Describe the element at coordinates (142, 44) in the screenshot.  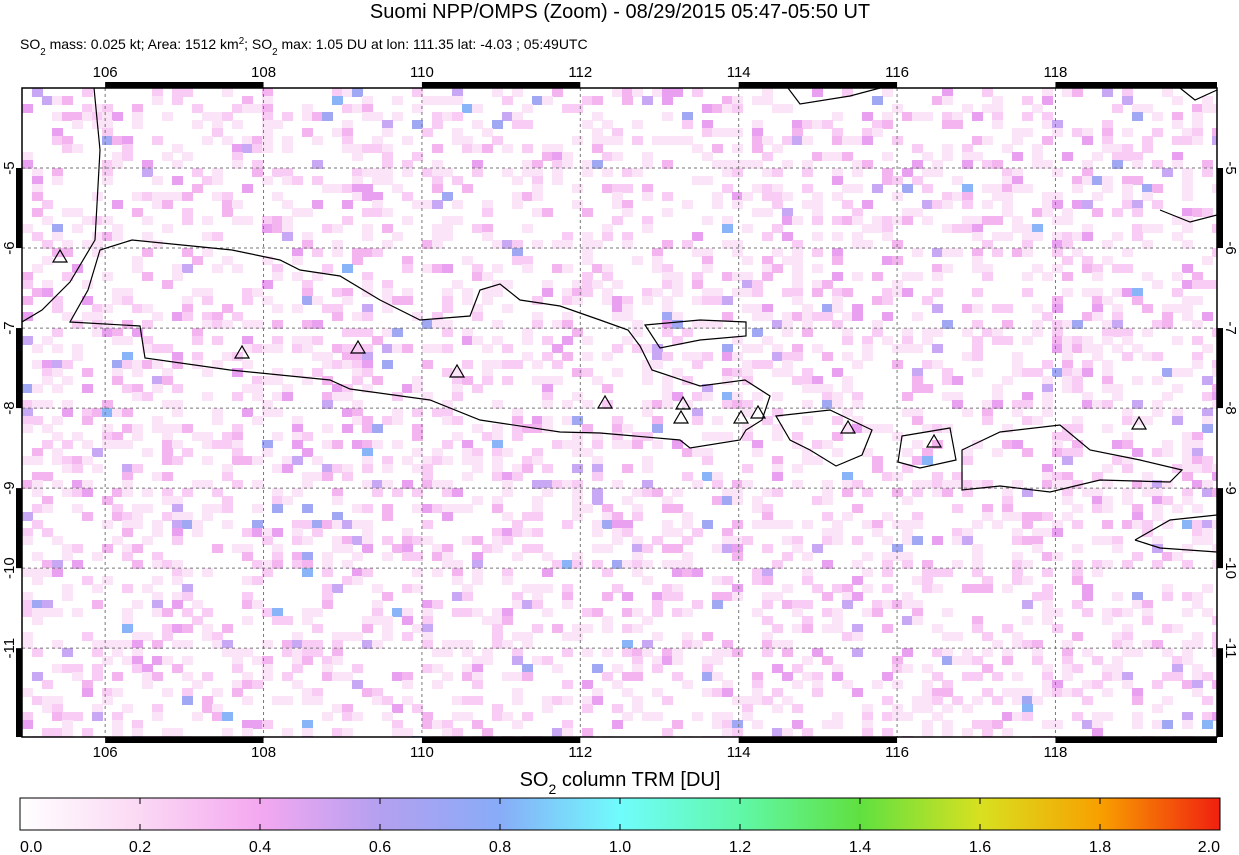
I see `text-part: mass: 0.025 kt; Area: 1512 km` at that location.